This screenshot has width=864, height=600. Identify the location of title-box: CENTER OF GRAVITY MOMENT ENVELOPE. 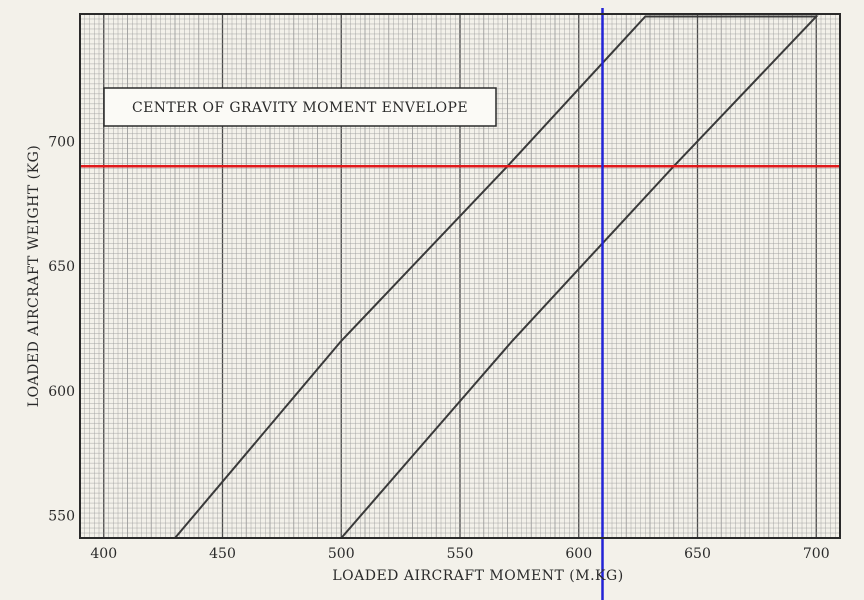
(300, 107).